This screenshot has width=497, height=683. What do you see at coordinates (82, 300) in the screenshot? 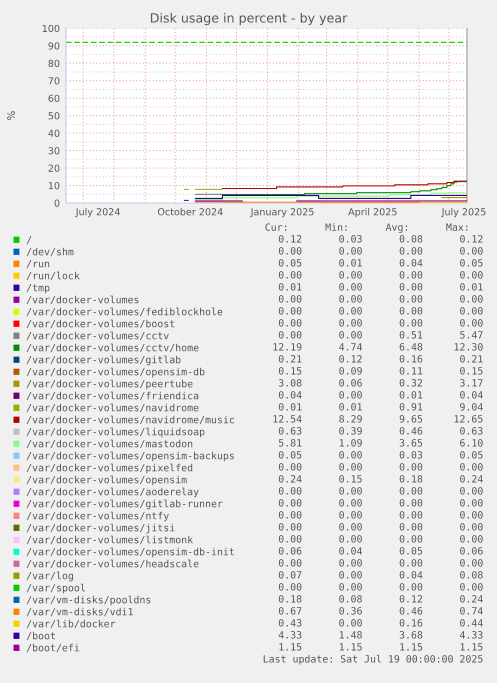
I see `legend-label: /var/docker-volumes` at bounding box center [82, 300].